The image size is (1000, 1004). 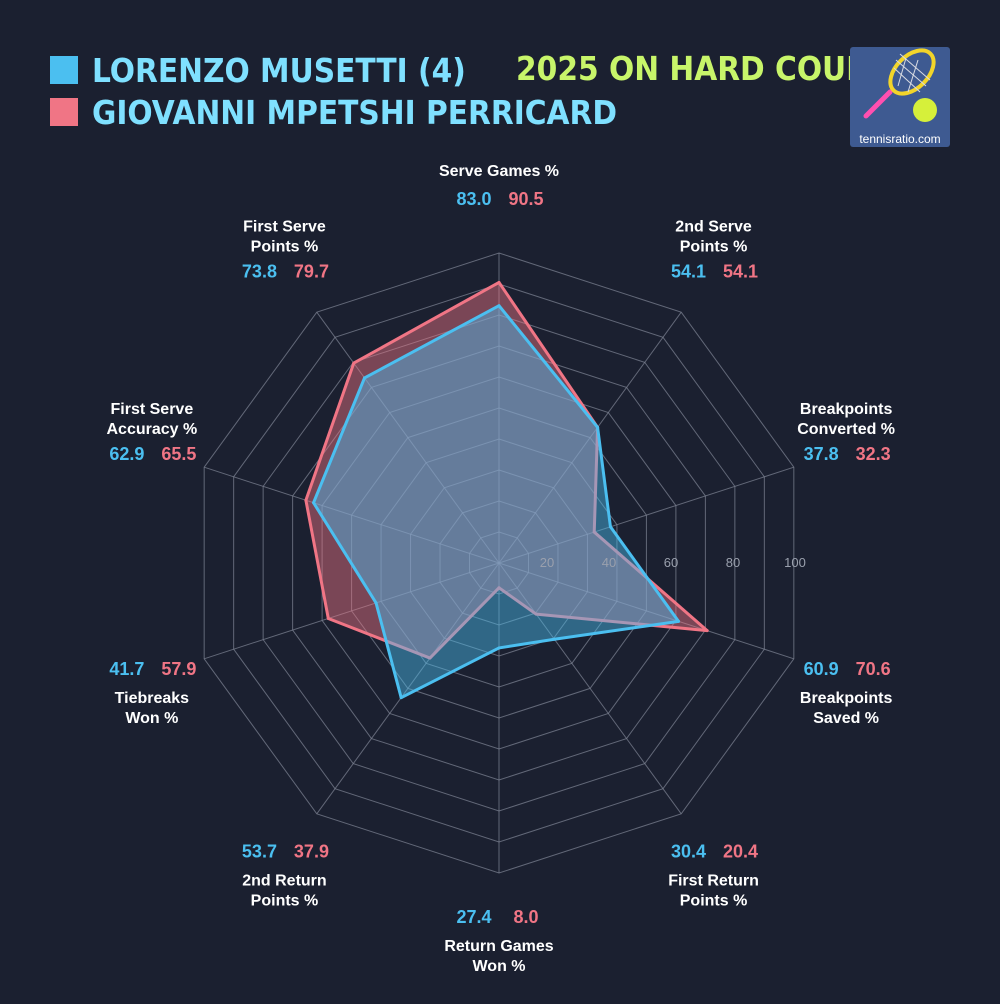 What do you see at coordinates (733, 562) in the screenshot?
I see `tick-label: 80` at bounding box center [733, 562].